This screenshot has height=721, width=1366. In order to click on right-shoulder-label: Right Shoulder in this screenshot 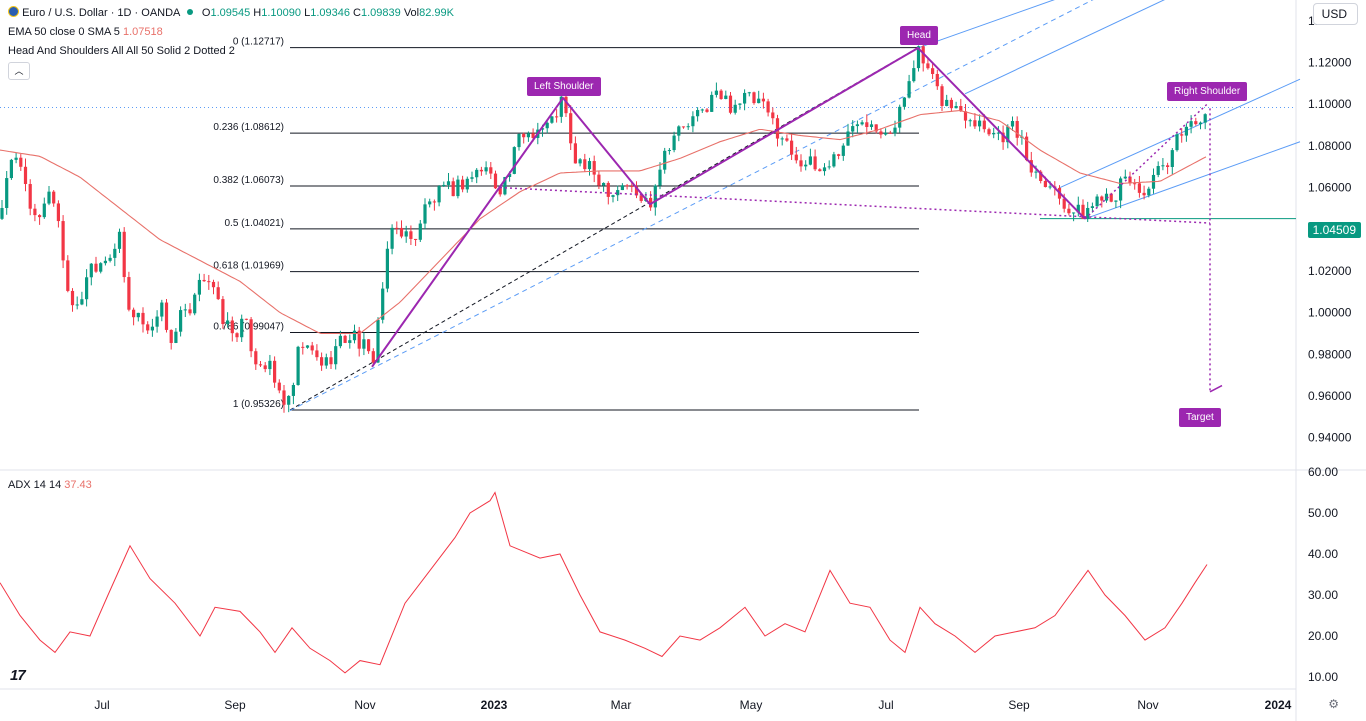, I will do `click(1207, 91)`.